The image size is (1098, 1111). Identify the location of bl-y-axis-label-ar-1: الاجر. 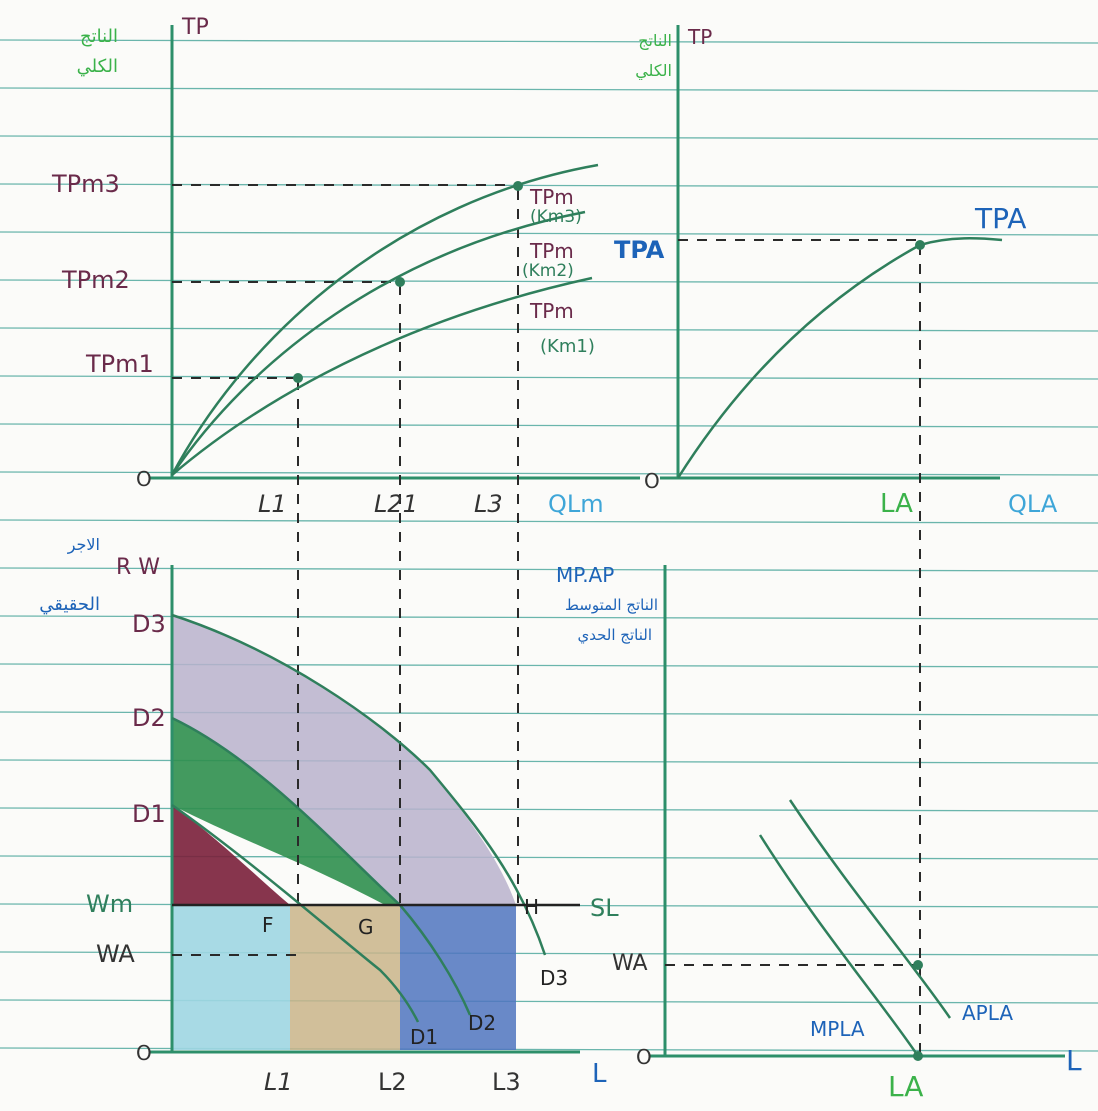
(83, 545).